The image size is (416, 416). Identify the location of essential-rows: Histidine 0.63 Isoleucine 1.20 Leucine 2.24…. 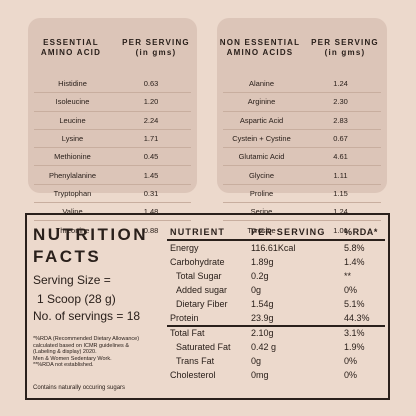
(112, 157).